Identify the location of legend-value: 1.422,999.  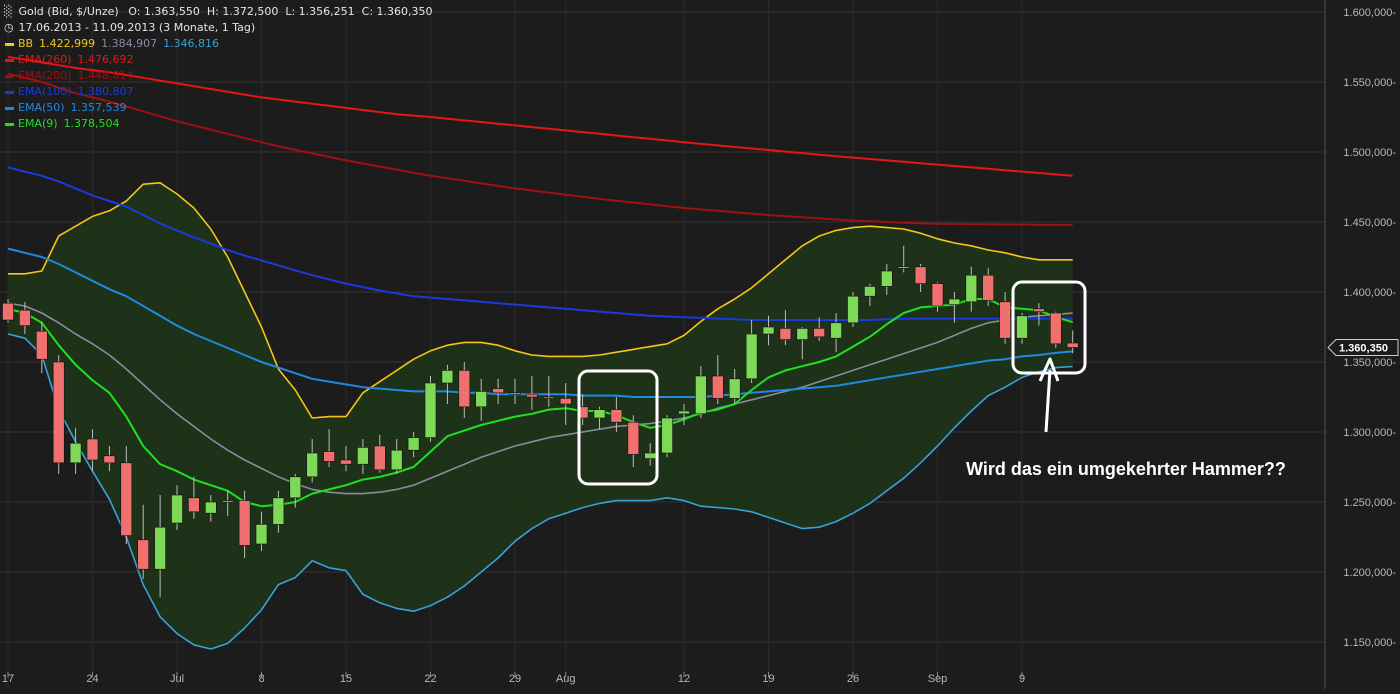
(67, 43).